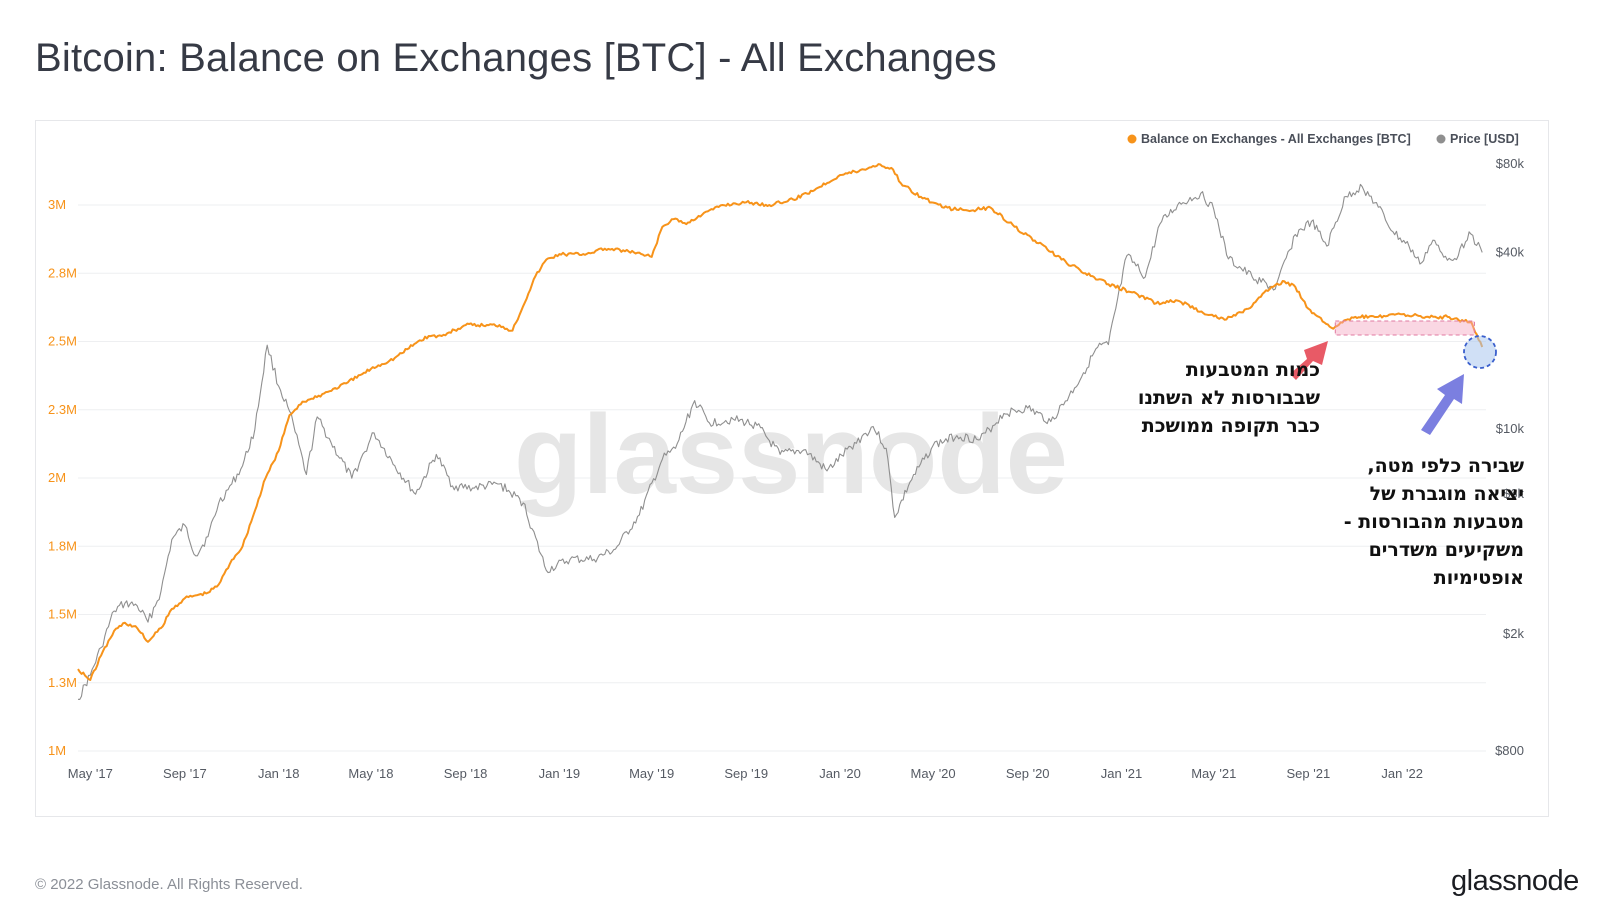  What do you see at coordinates (1309, 360) in the screenshot?
I see `arrow-red-icon` at bounding box center [1309, 360].